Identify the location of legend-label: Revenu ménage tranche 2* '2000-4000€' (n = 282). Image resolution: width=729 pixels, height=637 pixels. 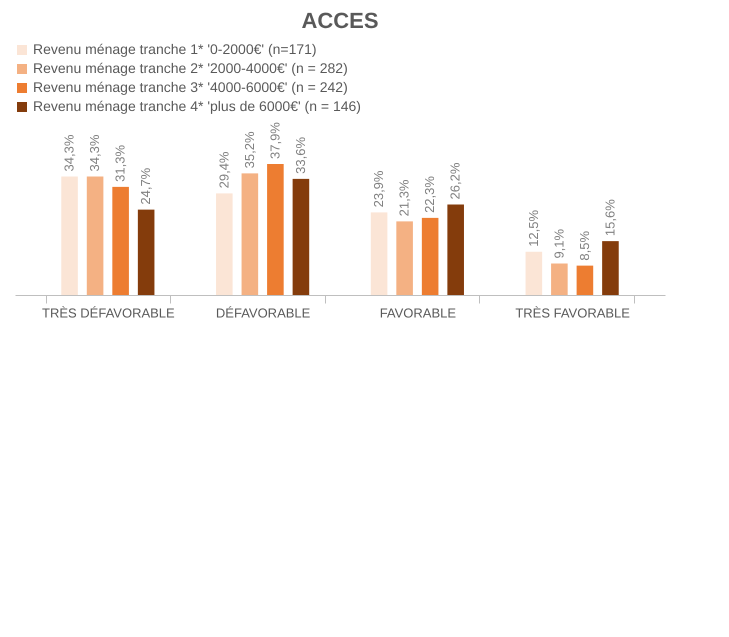
(190, 68).